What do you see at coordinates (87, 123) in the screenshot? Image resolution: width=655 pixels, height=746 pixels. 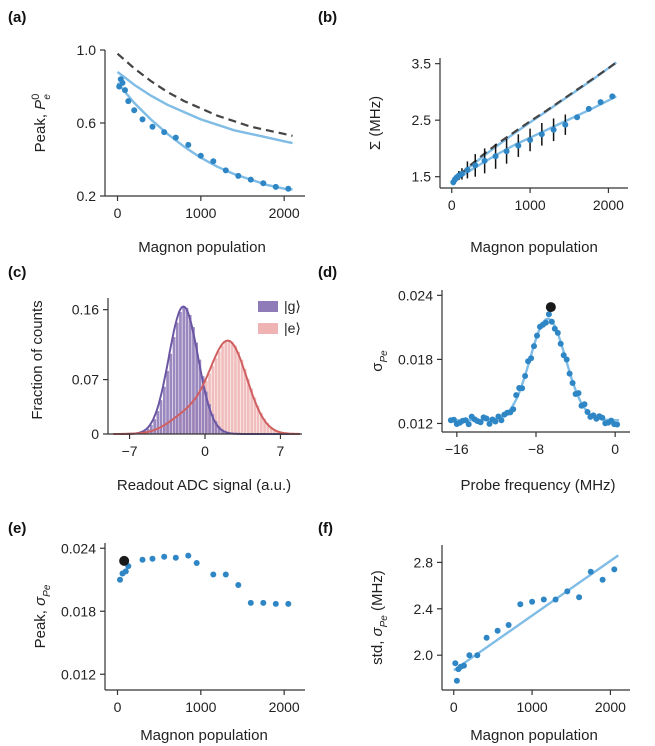 I see `y-tick-label: 0.6` at bounding box center [87, 123].